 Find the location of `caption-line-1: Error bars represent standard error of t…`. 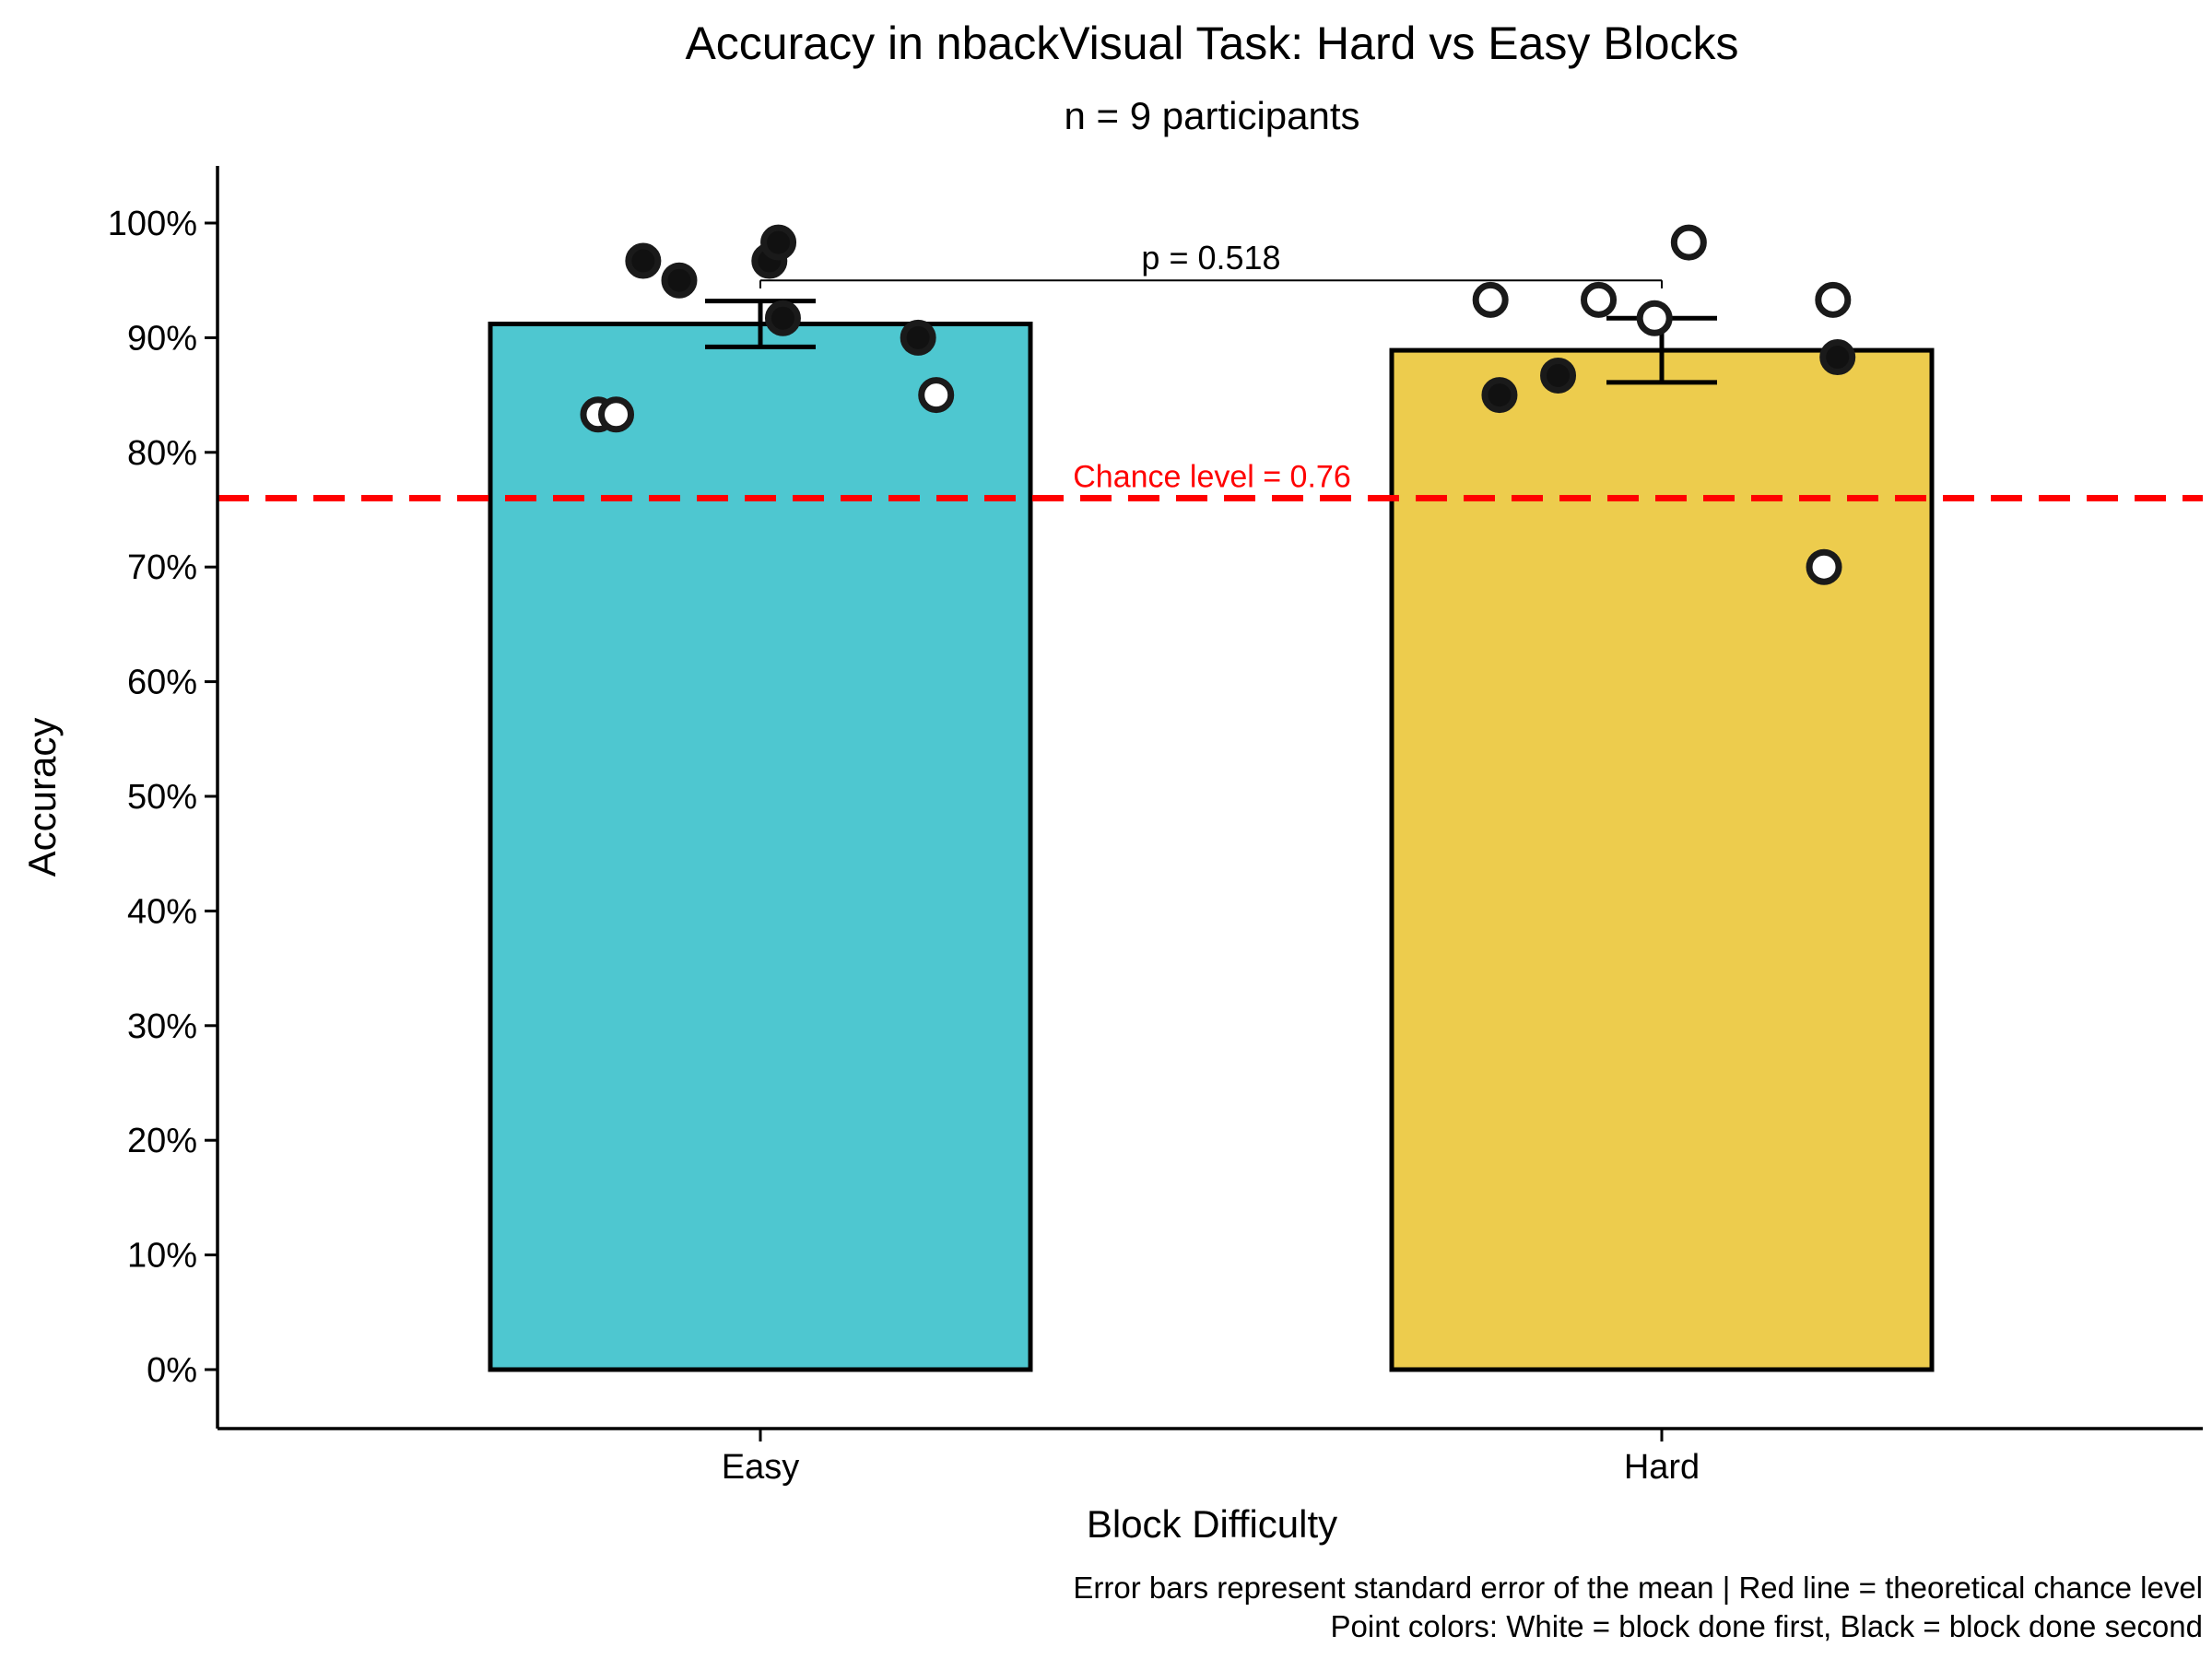

caption-line-1: Error bars represent standard error of t… is located at coordinates (1638, 1588).